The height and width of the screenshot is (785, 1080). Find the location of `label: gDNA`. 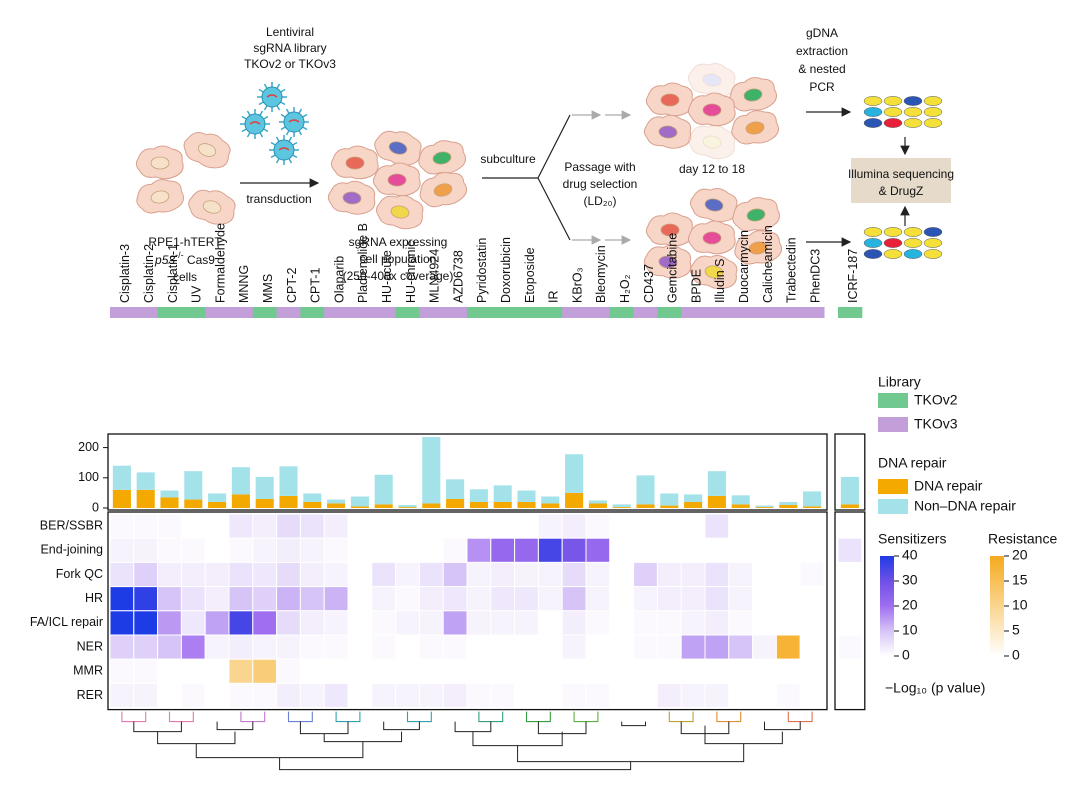

label: gDNA is located at coordinates (822, 33).